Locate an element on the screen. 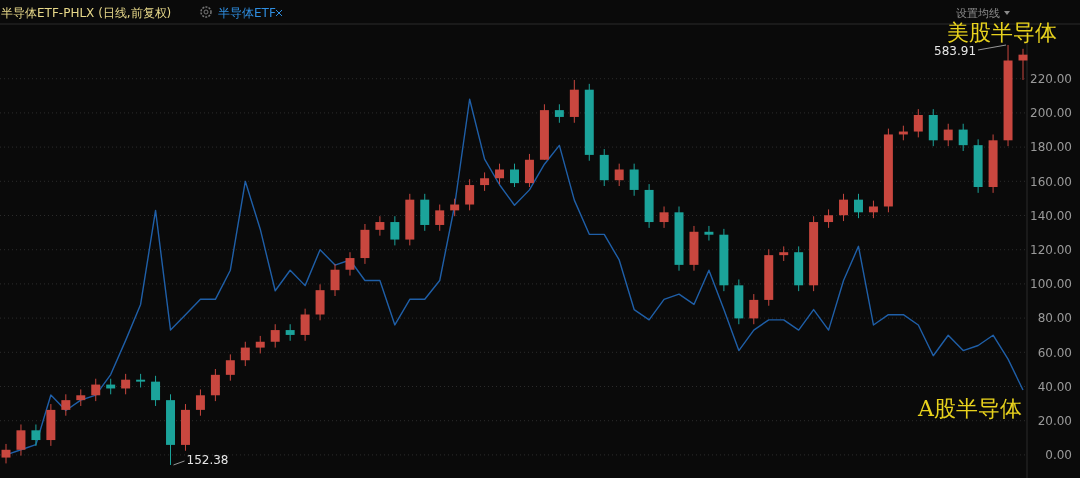 This screenshot has height=478, width=1080. y-tick-label: 120.00 is located at coordinates (1051, 249).